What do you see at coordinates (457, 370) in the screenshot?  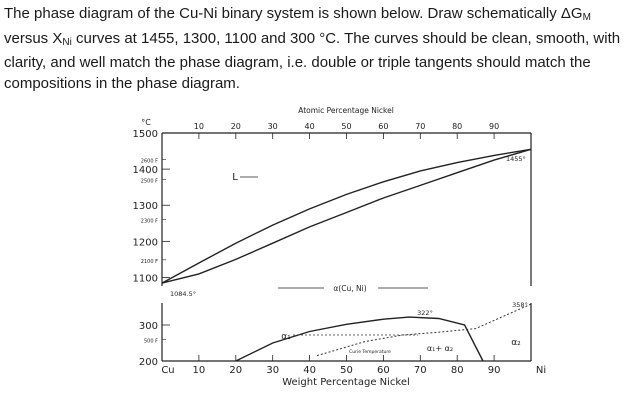 I see `bottom-tick-label: 80` at bounding box center [457, 370].